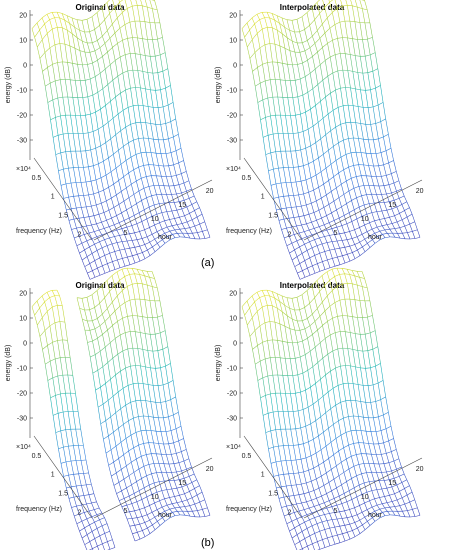 This screenshot has width=450, height=550. Describe the element at coordinates (207, 263) in the screenshot. I see `caption-a: (a)` at that location.